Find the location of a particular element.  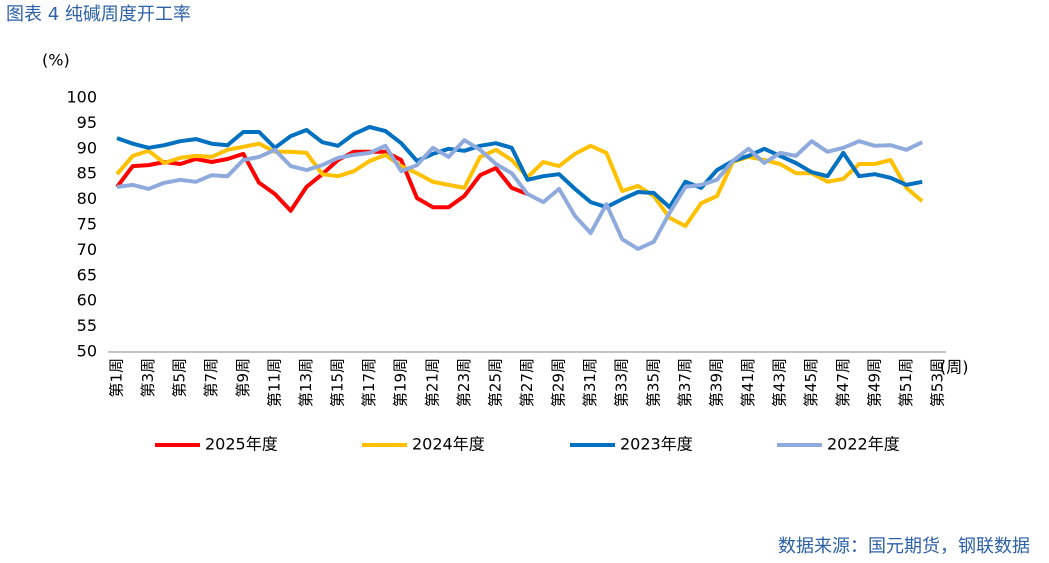

y-tick-label: 65 is located at coordinates (87, 274).